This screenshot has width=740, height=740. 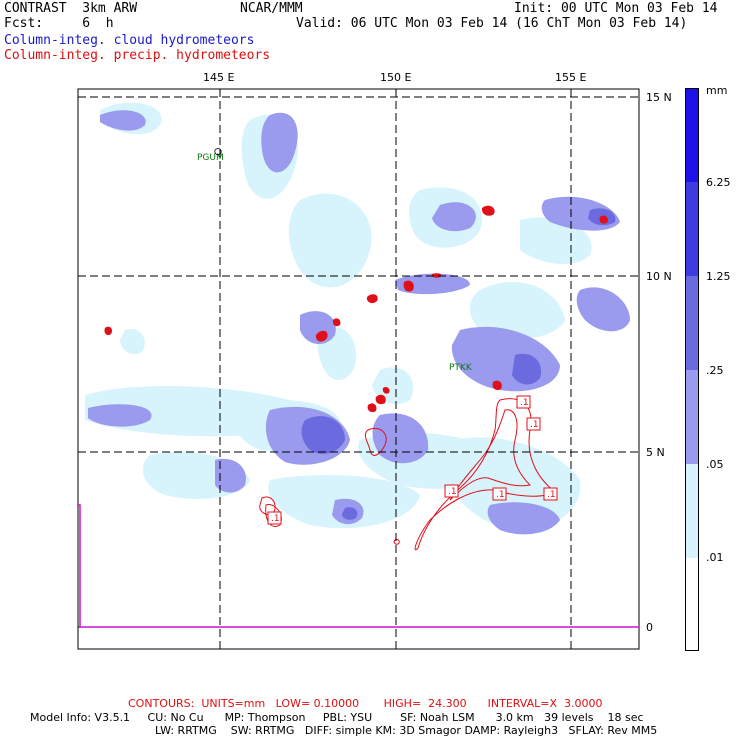 I want to click on lat-label-0: 0, so click(x=649, y=627).